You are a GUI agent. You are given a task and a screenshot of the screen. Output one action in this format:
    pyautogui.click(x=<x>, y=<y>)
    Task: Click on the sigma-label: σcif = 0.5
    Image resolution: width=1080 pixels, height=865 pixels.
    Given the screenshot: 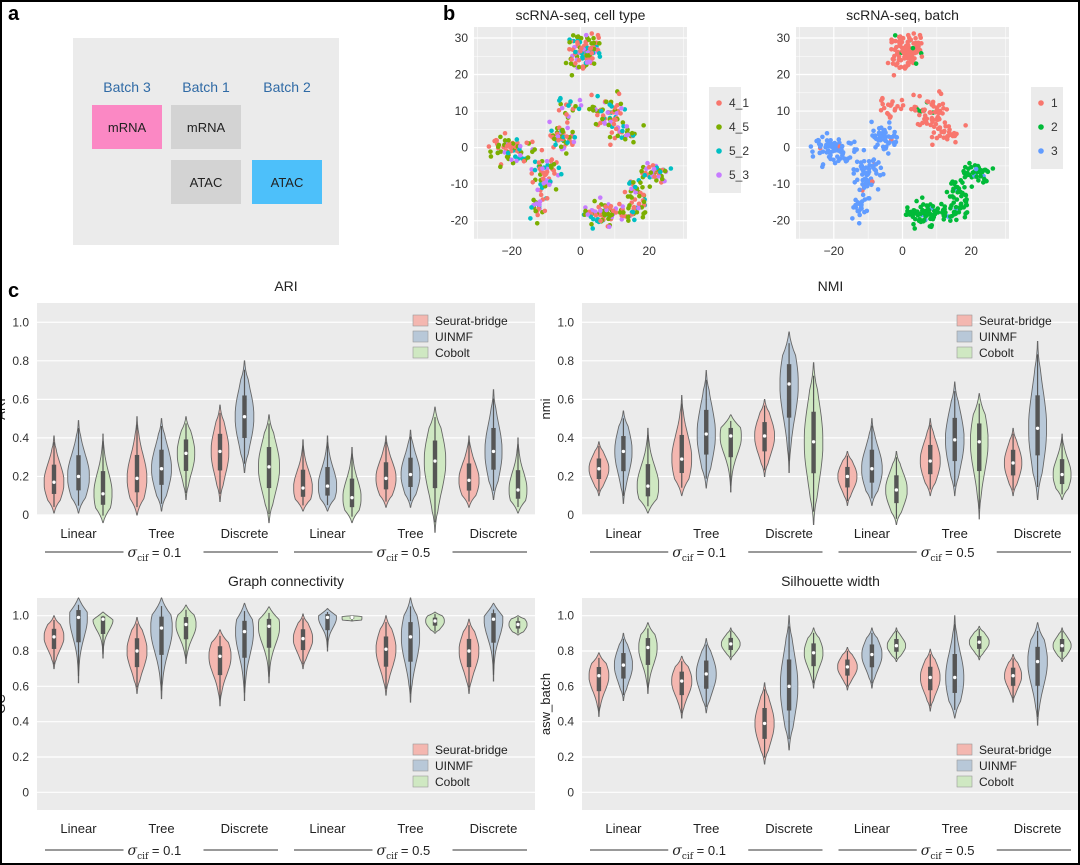 What is the action you would take?
    pyautogui.click(x=948, y=852)
    